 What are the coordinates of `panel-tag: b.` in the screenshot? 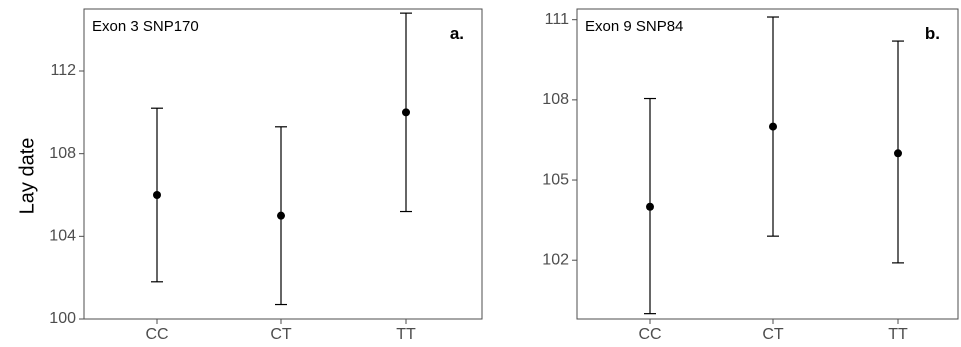 It's located at (932, 33).